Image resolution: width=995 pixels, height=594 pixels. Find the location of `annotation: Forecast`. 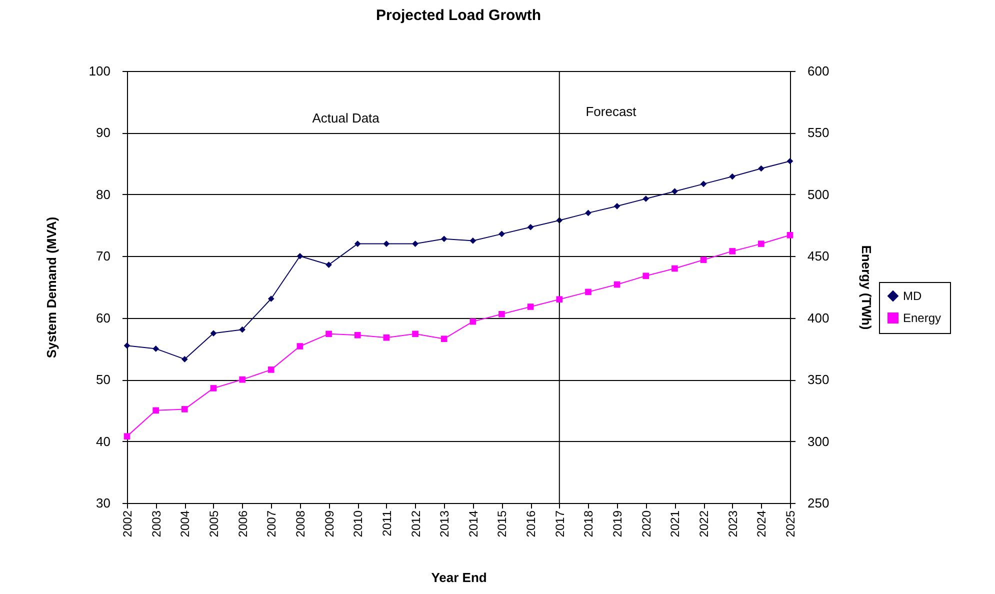

annotation: Forecast is located at coordinates (611, 112).